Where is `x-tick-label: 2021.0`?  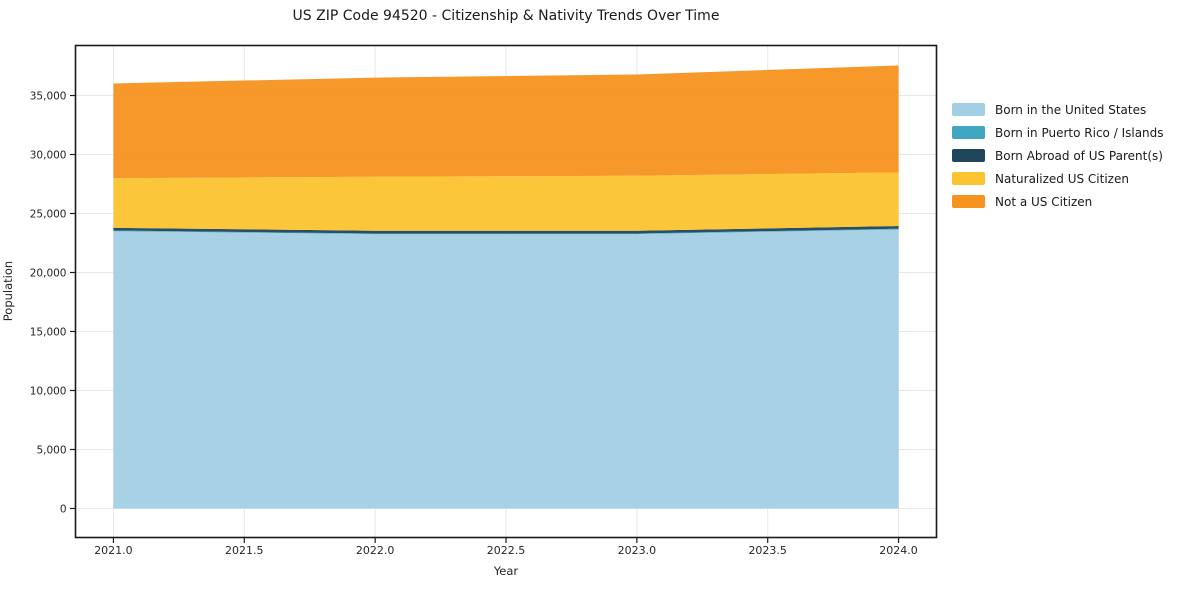 x-tick-label: 2021.0 is located at coordinates (113, 550).